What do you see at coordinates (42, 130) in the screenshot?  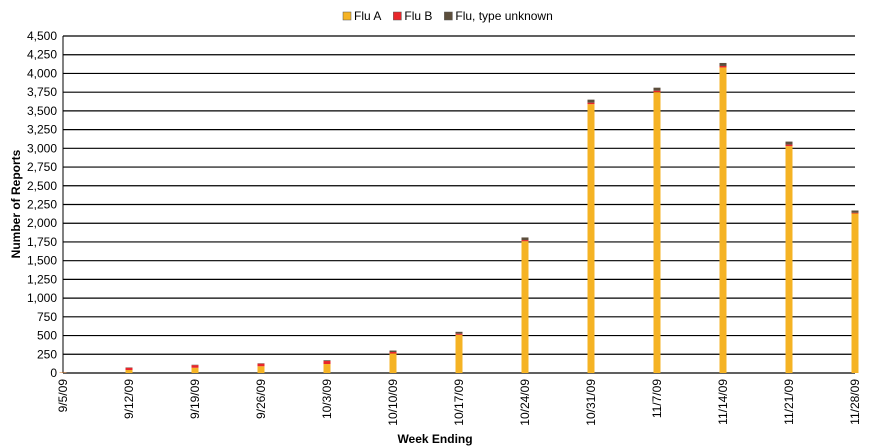 I see `y-tick-label: 3,250` at bounding box center [42, 130].